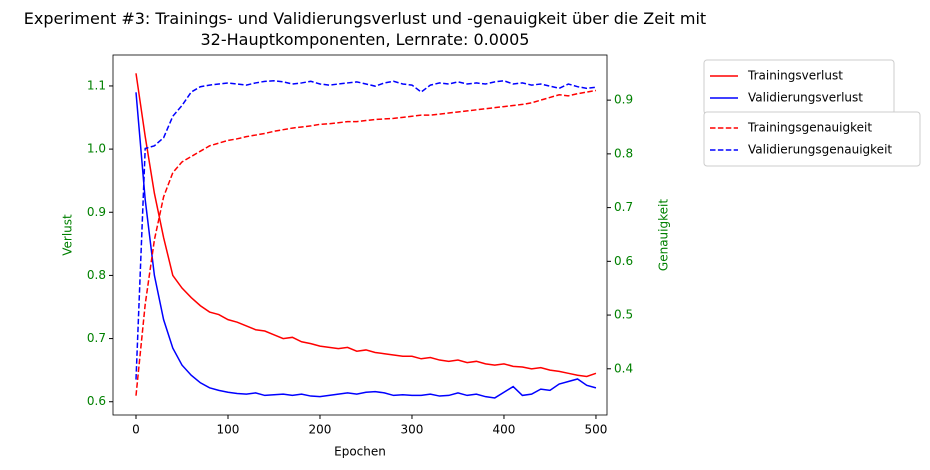 This screenshot has height=470, width=930. What do you see at coordinates (360, 452) in the screenshot?
I see `x-axis-label: Epochen` at bounding box center [360, 452].